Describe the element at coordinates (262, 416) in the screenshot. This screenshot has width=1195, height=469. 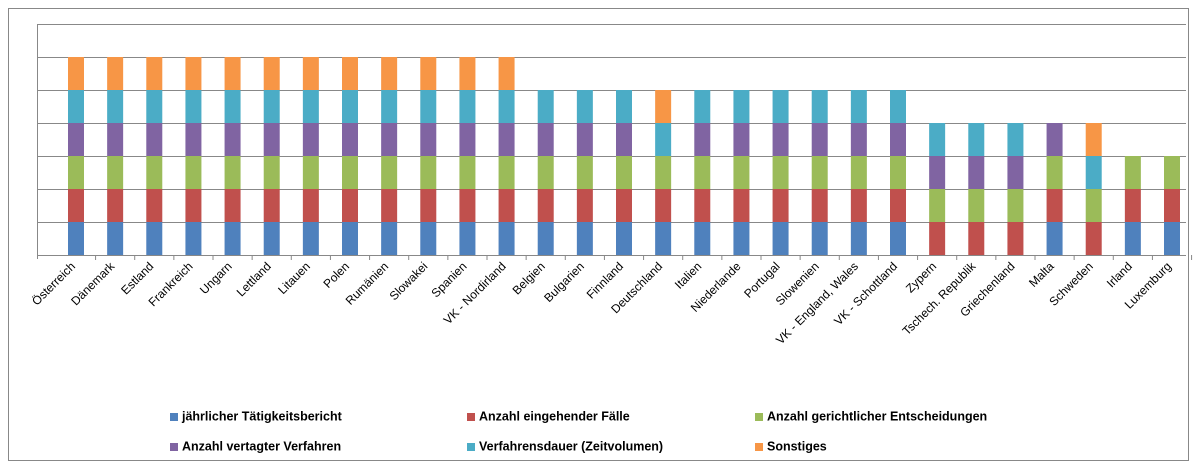
I see `legend-label: jährlicher Tätigkeitsbericht` at that location.